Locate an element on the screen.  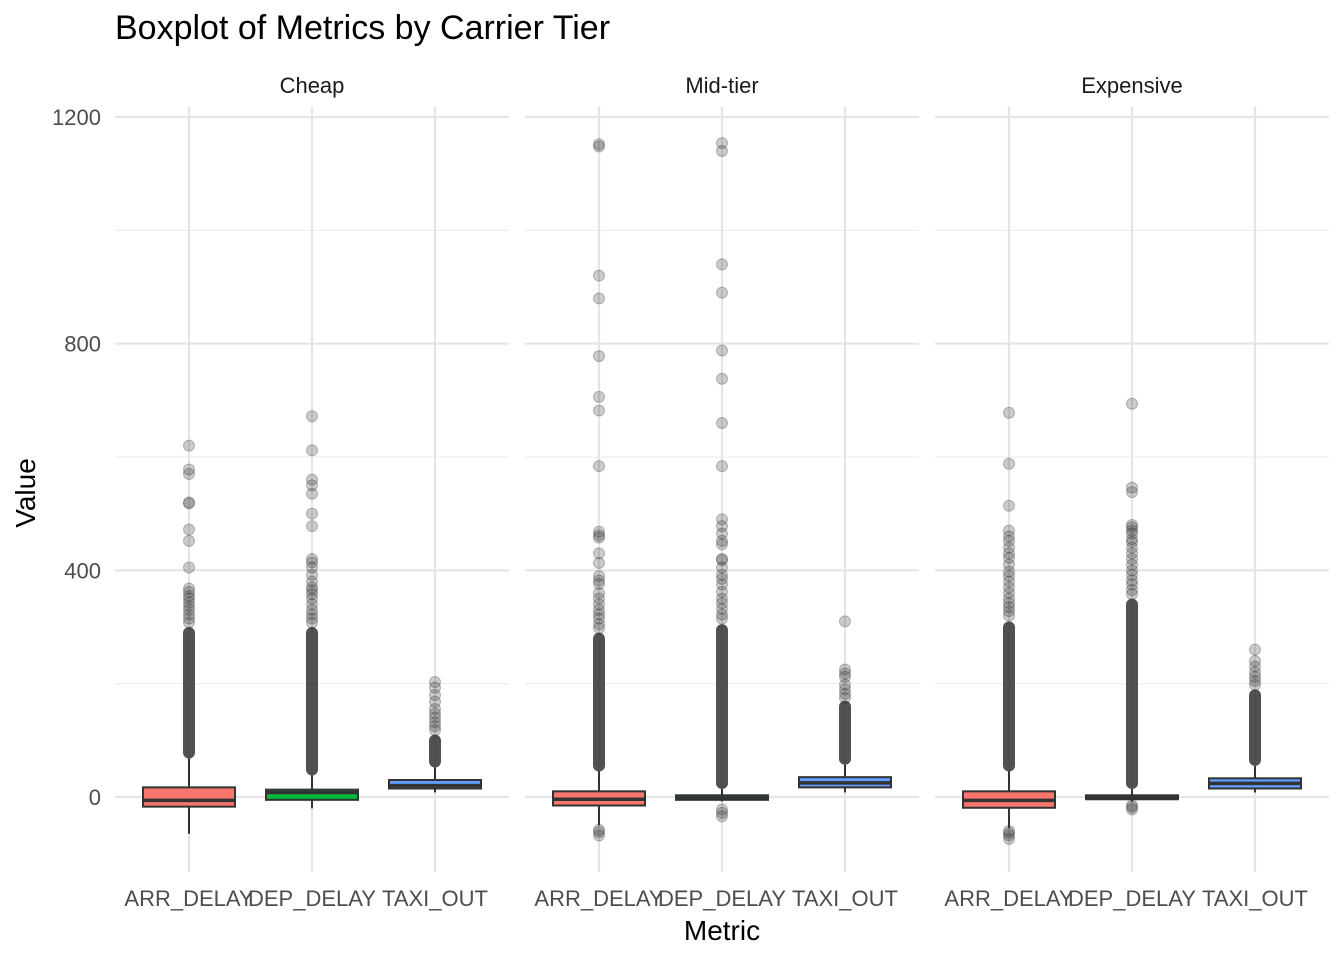
facet-label: Cheap is located at coordinates (312, 85).